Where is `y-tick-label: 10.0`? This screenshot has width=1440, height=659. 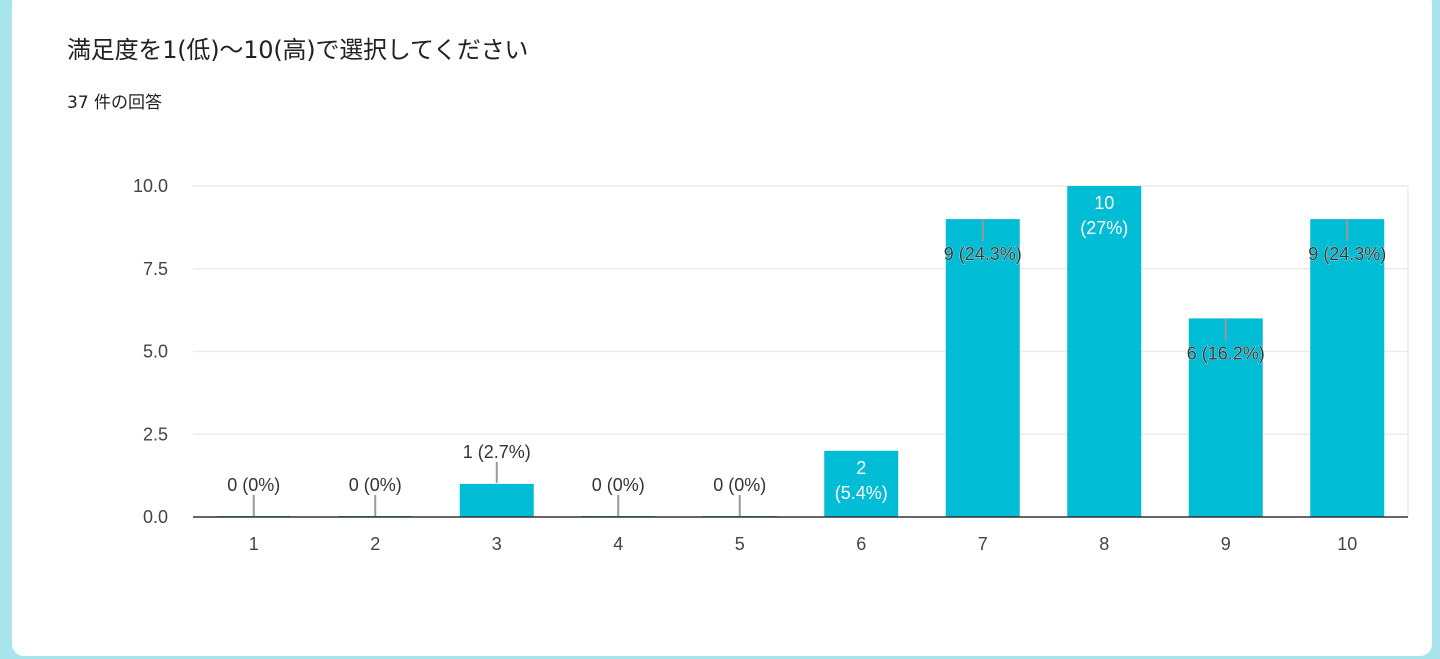
y-tick-label: 10.0 is located at coordinates (150, 186).